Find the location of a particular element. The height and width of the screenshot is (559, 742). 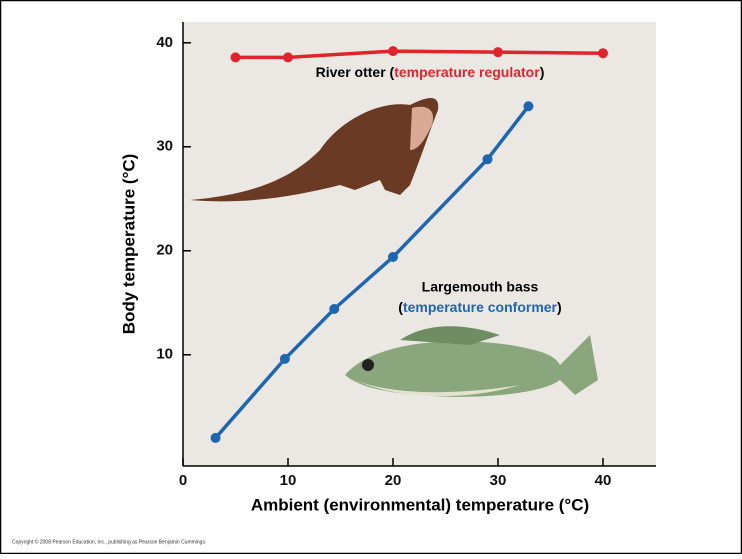

bass-label: Largemouth bass is located at coordinates (480, 287).